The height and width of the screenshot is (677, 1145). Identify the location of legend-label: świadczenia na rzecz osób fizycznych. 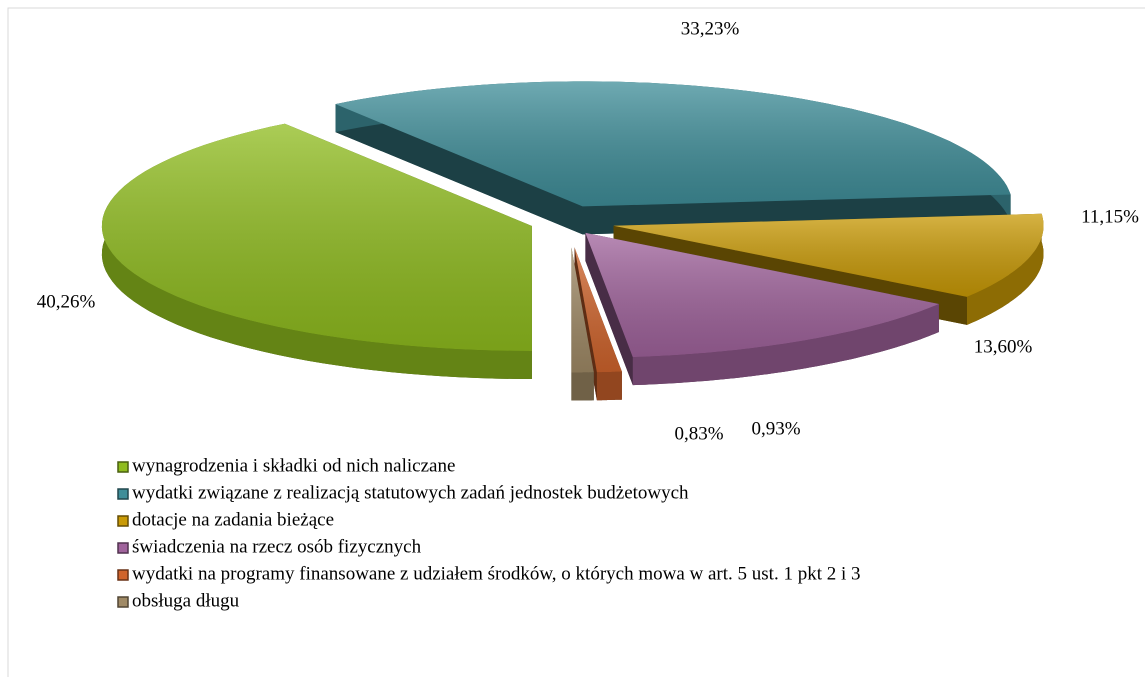
(277, 546).